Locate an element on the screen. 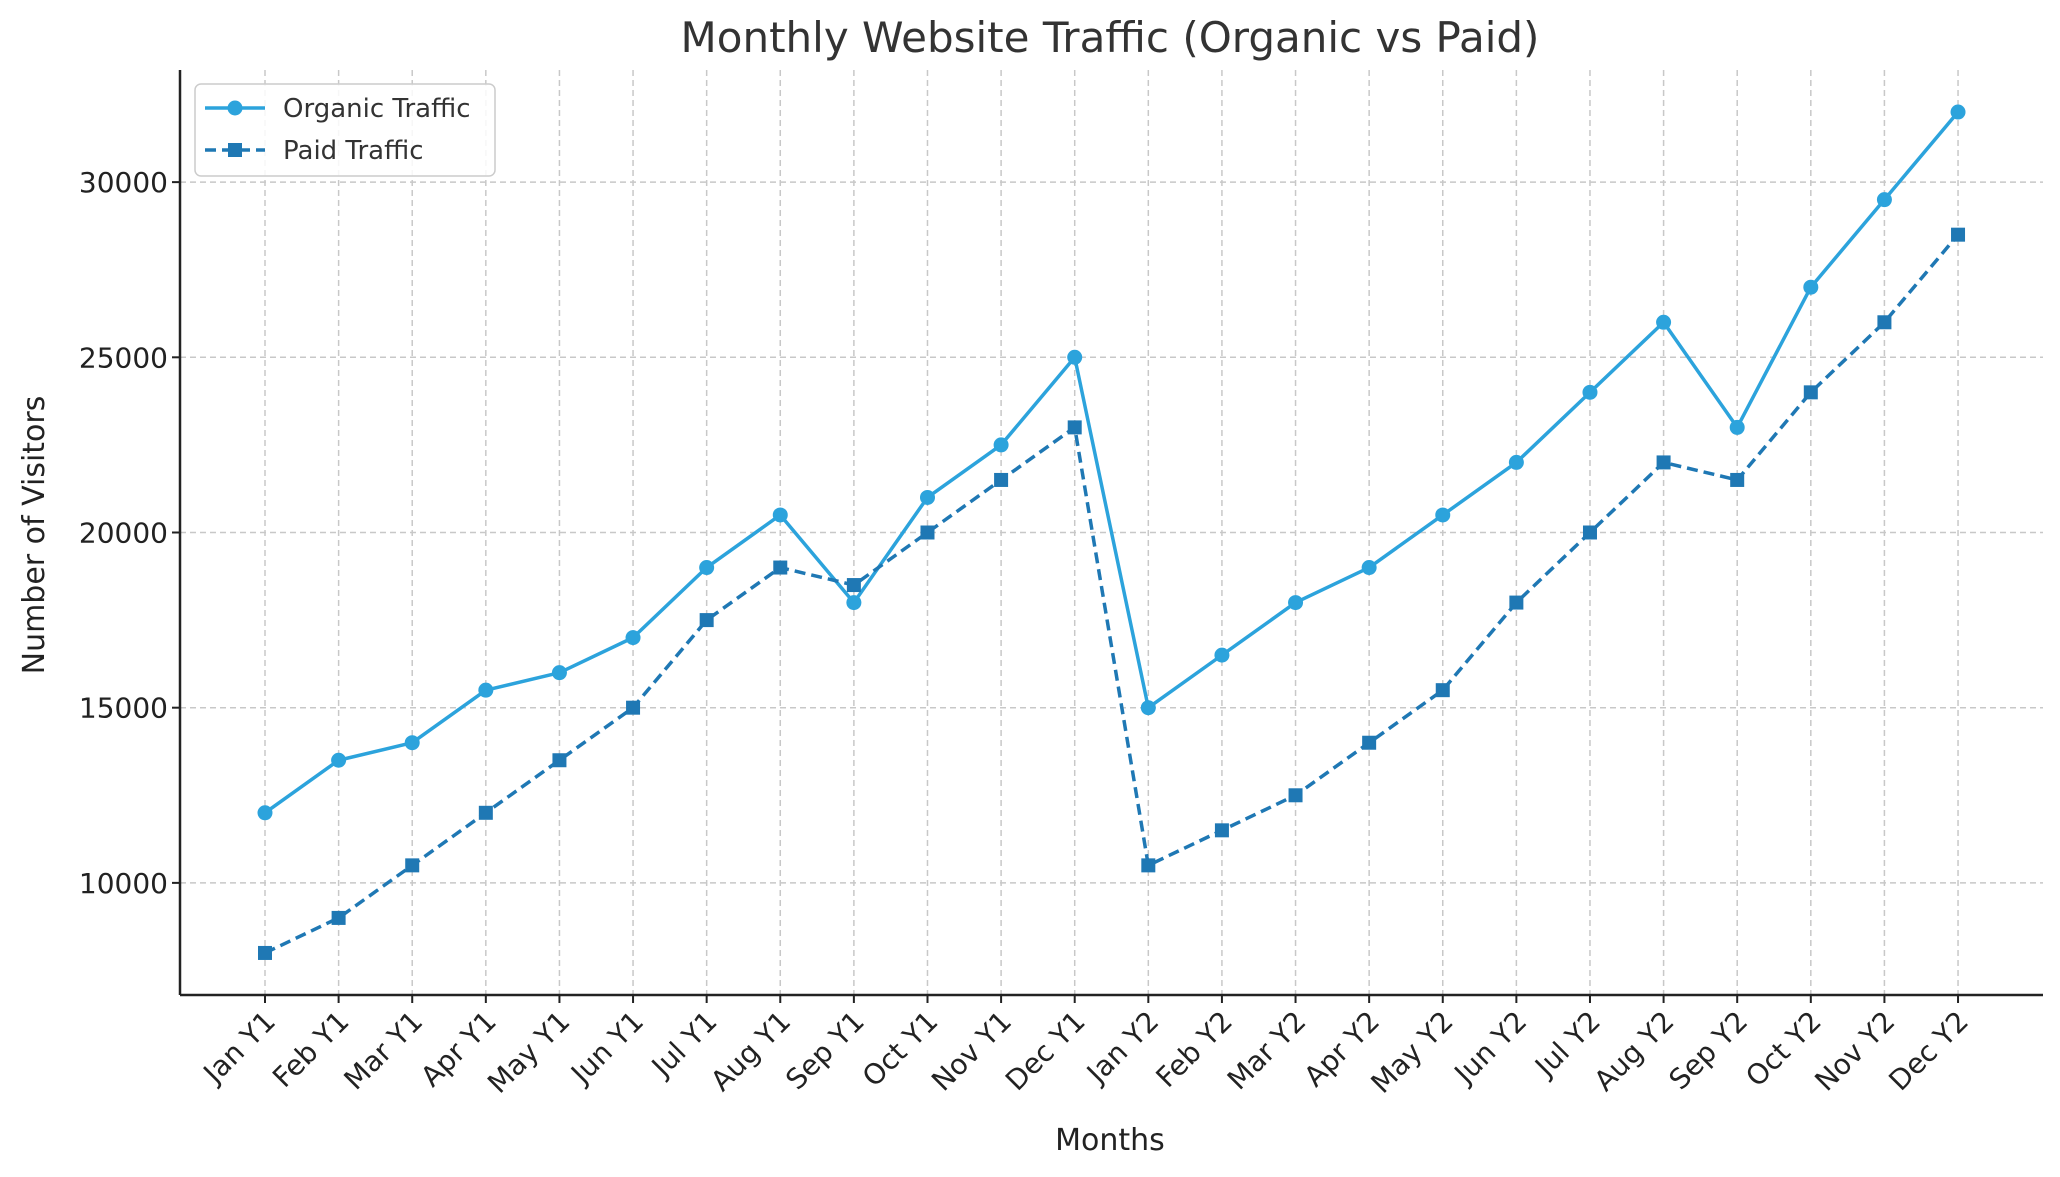 This screenshot has height=1177, width=2060. x-tick-label: Nov Y1 is located at coordinates (971, 1051).